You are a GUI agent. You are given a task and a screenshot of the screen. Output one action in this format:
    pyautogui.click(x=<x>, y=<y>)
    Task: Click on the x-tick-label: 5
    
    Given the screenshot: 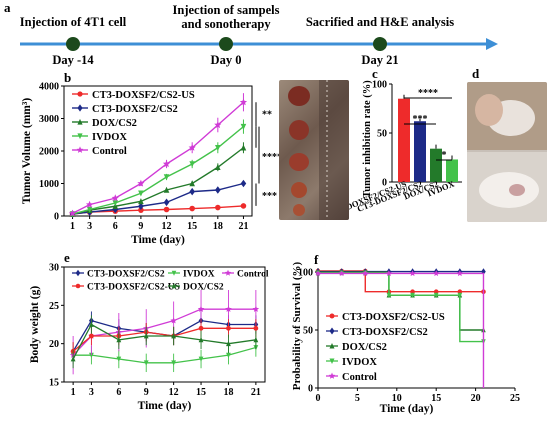 What is the action you would take?
    pyautogui.click(x=357, y=398)
    